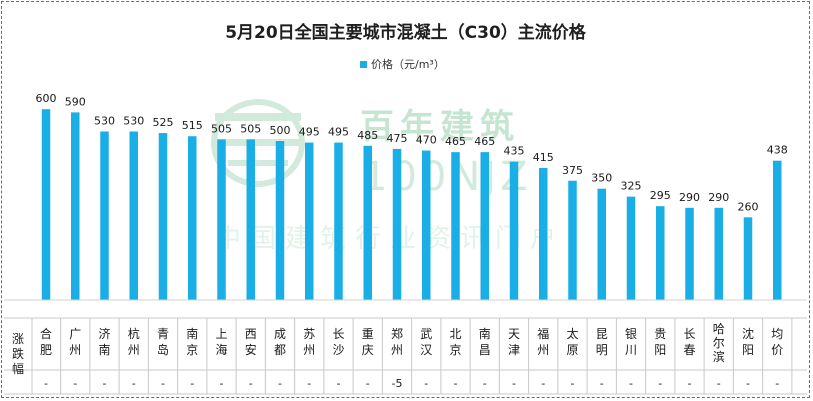 The width and height of the screenshot is (813, 401). Describe the element at coordinates (221, 128) in the screenshot. I see `bar-value-label: 505` at that location.